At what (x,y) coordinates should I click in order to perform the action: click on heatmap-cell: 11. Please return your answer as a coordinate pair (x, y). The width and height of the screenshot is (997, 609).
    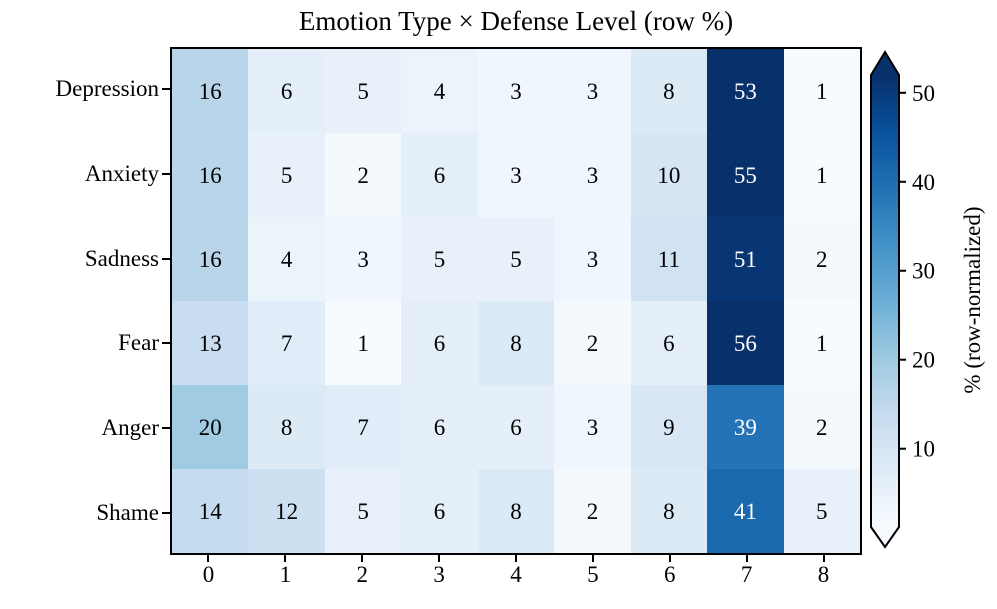
    Looking at the image, I should click on (669, 259).